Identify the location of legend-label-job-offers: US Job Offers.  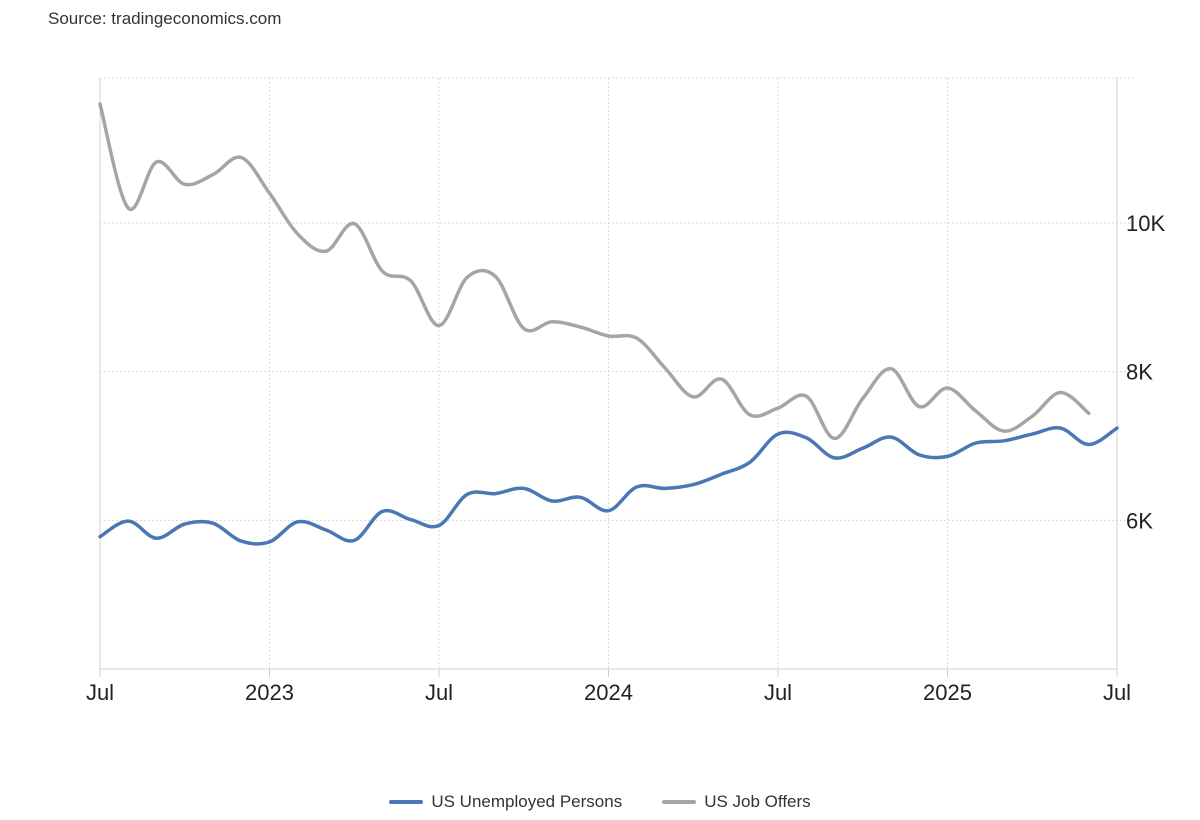
(757, 801).